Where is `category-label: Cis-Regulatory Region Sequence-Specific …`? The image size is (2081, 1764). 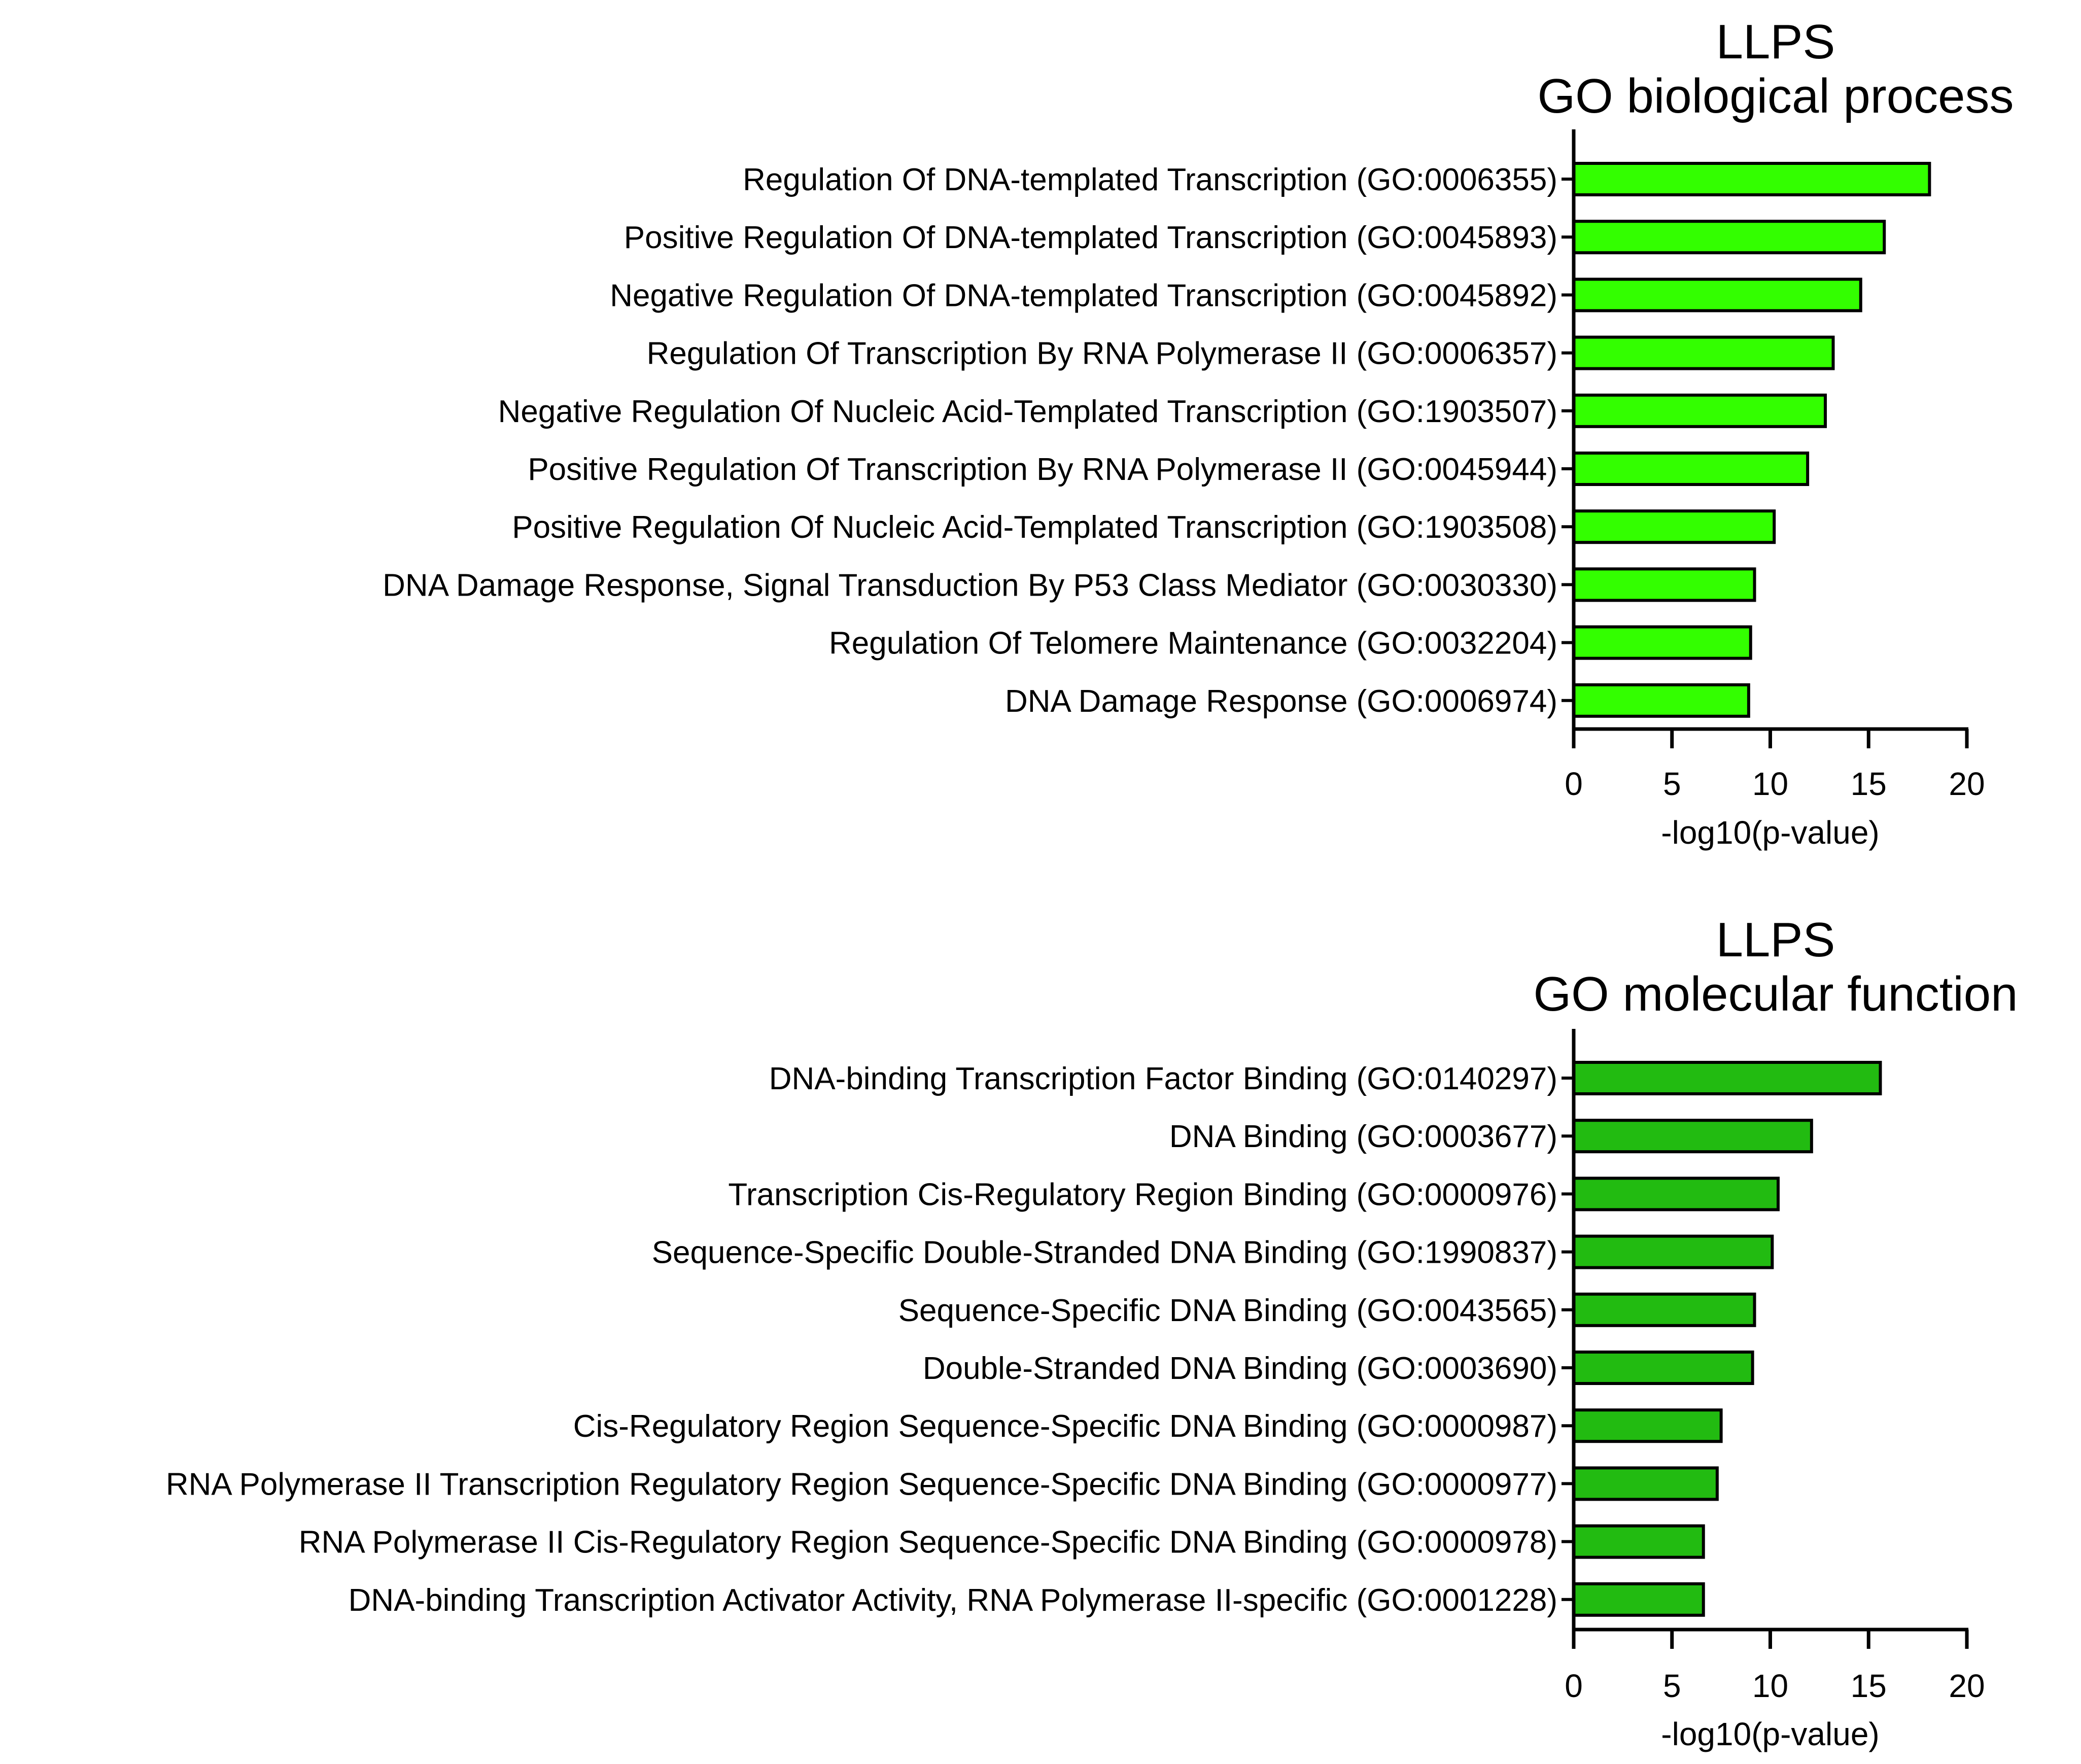
category-label: Cis-Regulatory Region Sequence-Specific … is located at coordinates (1065, 1427).